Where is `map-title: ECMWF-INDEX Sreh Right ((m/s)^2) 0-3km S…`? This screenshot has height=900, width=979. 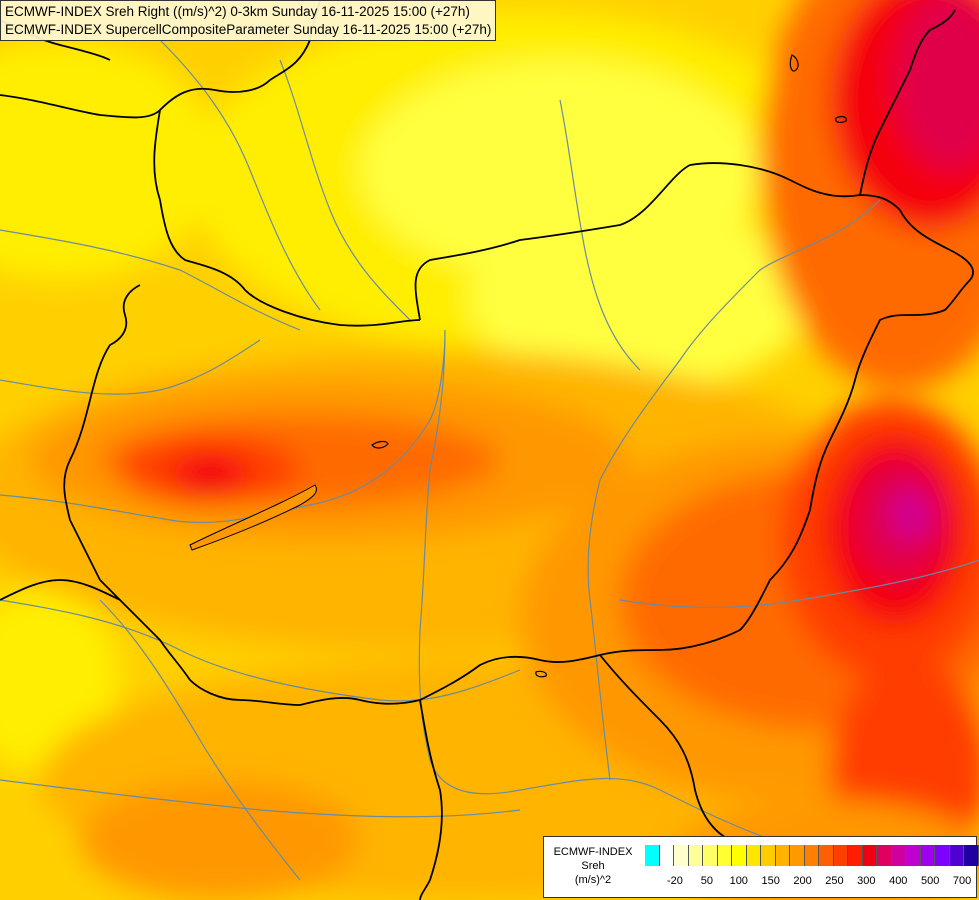
map-title: ECMWF-INDEX Sreh Right ((m/s)^2) 0-3km S… is located at coordinates (248, 20).